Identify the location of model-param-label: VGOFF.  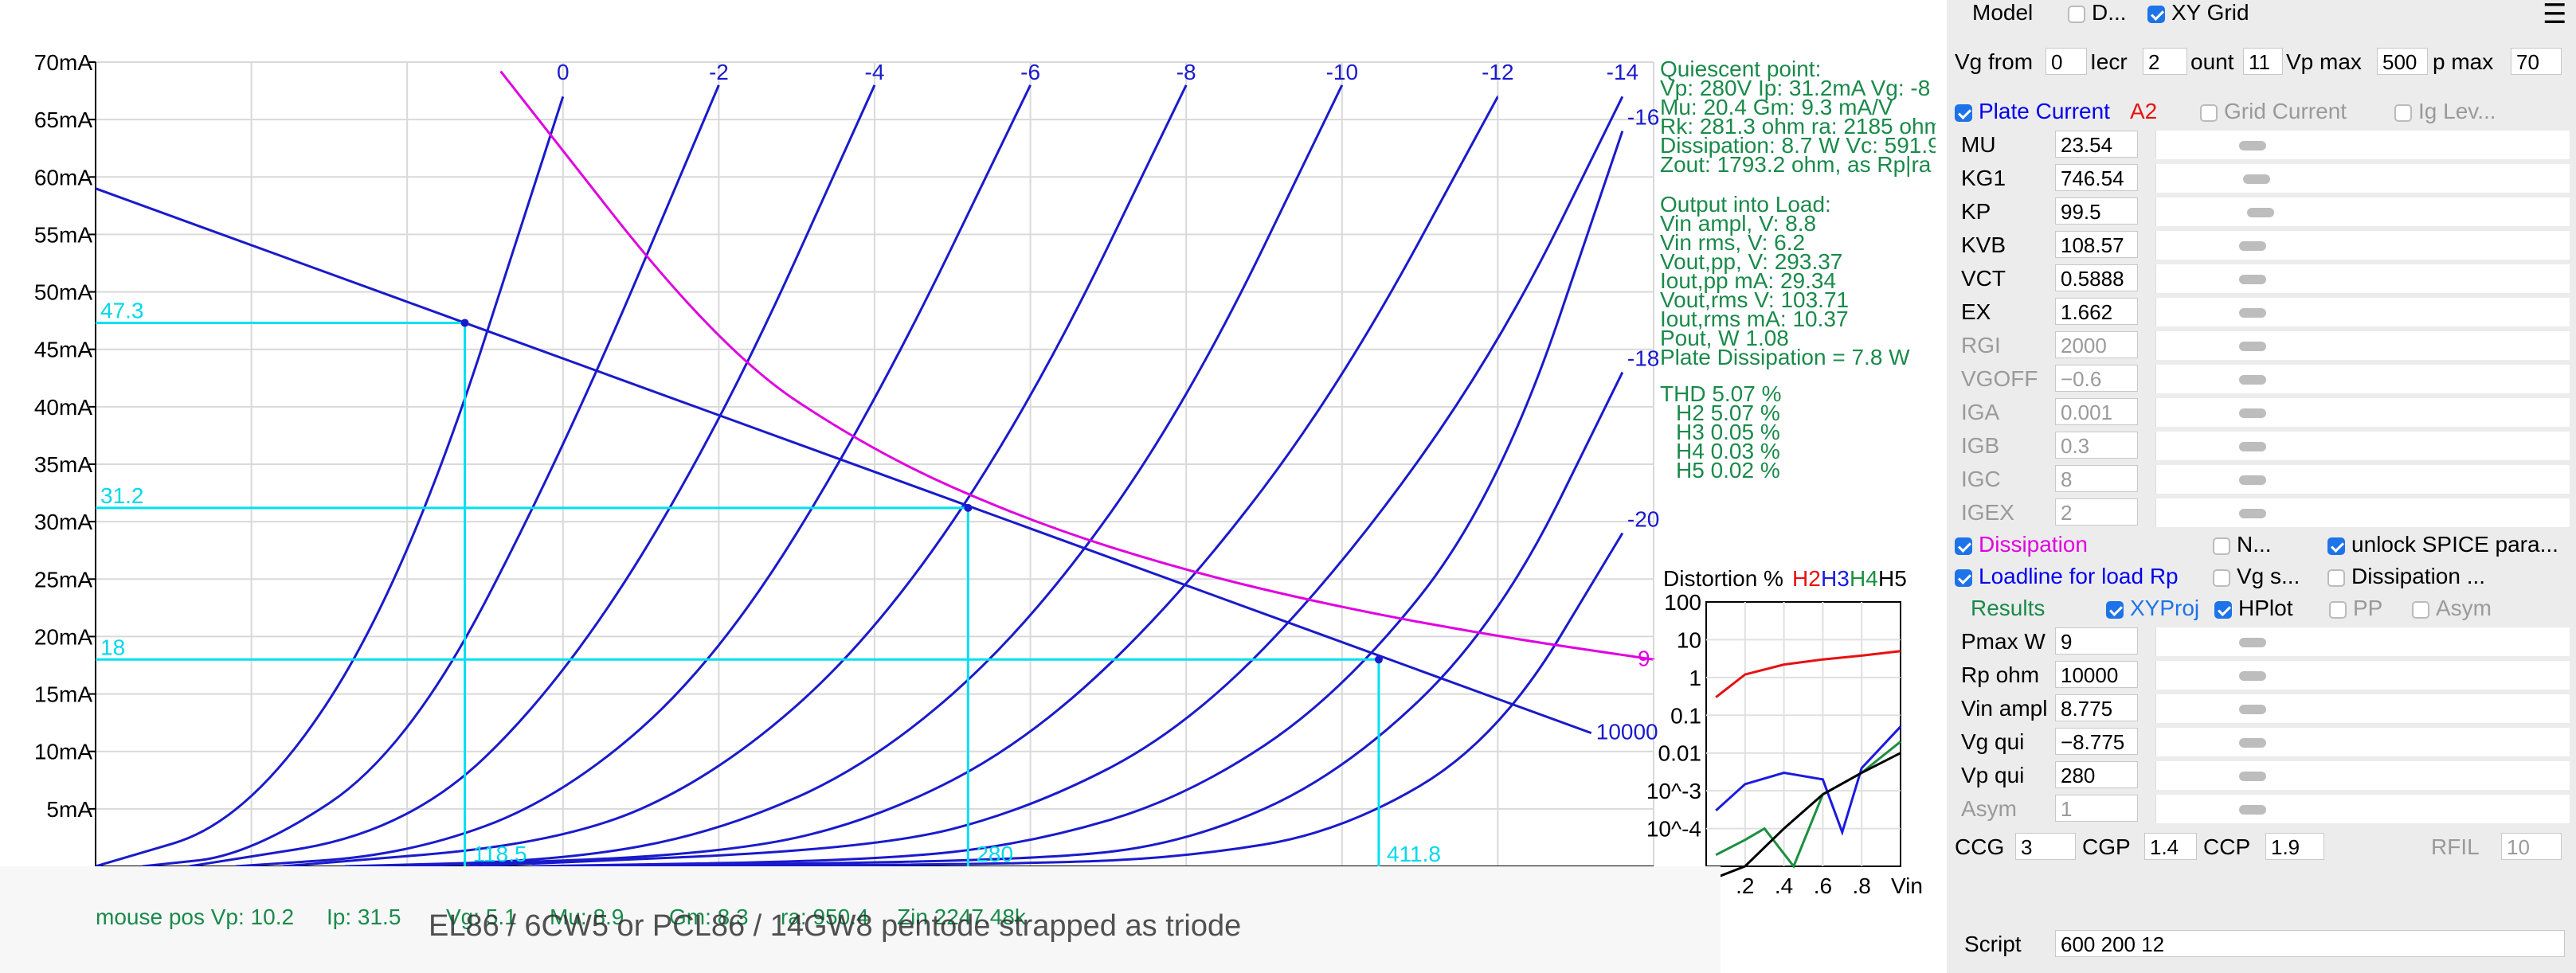
(1999, 378).